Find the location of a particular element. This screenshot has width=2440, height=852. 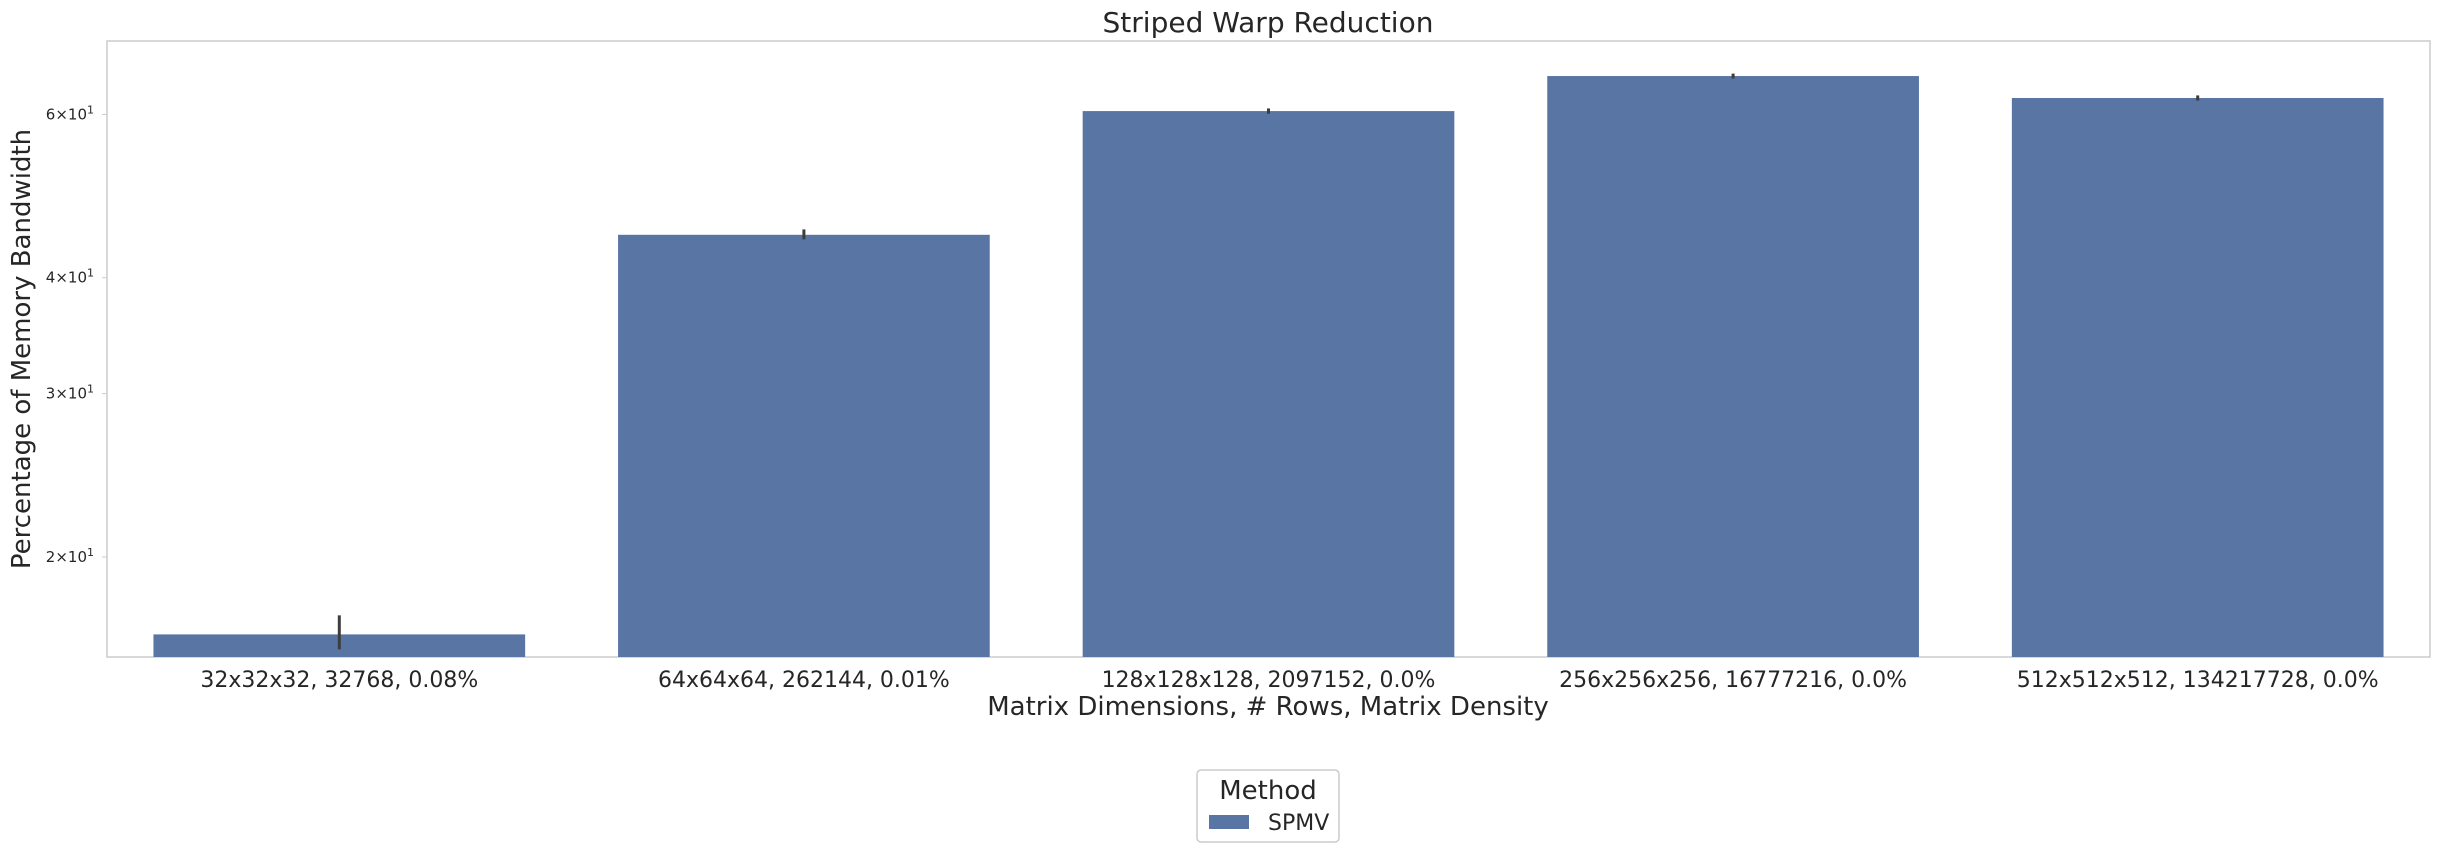

y-tick-label-3: 6×101 is located at coordinates (70, 113).